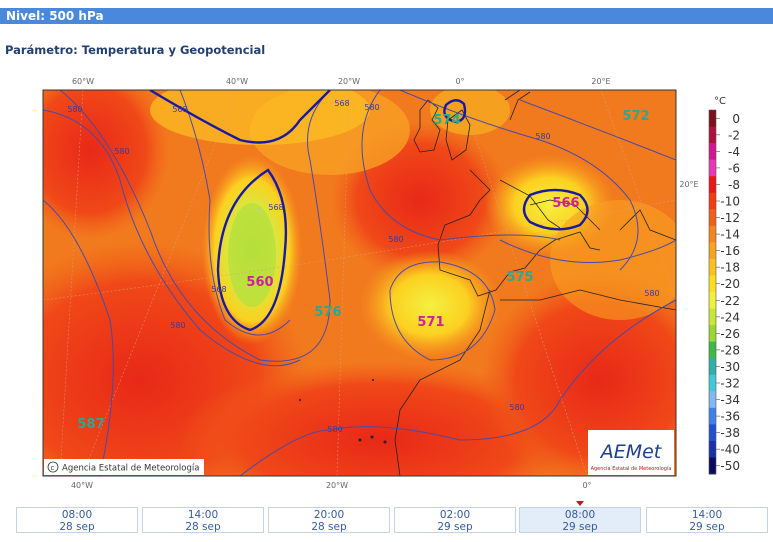 The width and height of the screenshot is (773, 542). I want to click on center-value: 560, so click(259, 282).